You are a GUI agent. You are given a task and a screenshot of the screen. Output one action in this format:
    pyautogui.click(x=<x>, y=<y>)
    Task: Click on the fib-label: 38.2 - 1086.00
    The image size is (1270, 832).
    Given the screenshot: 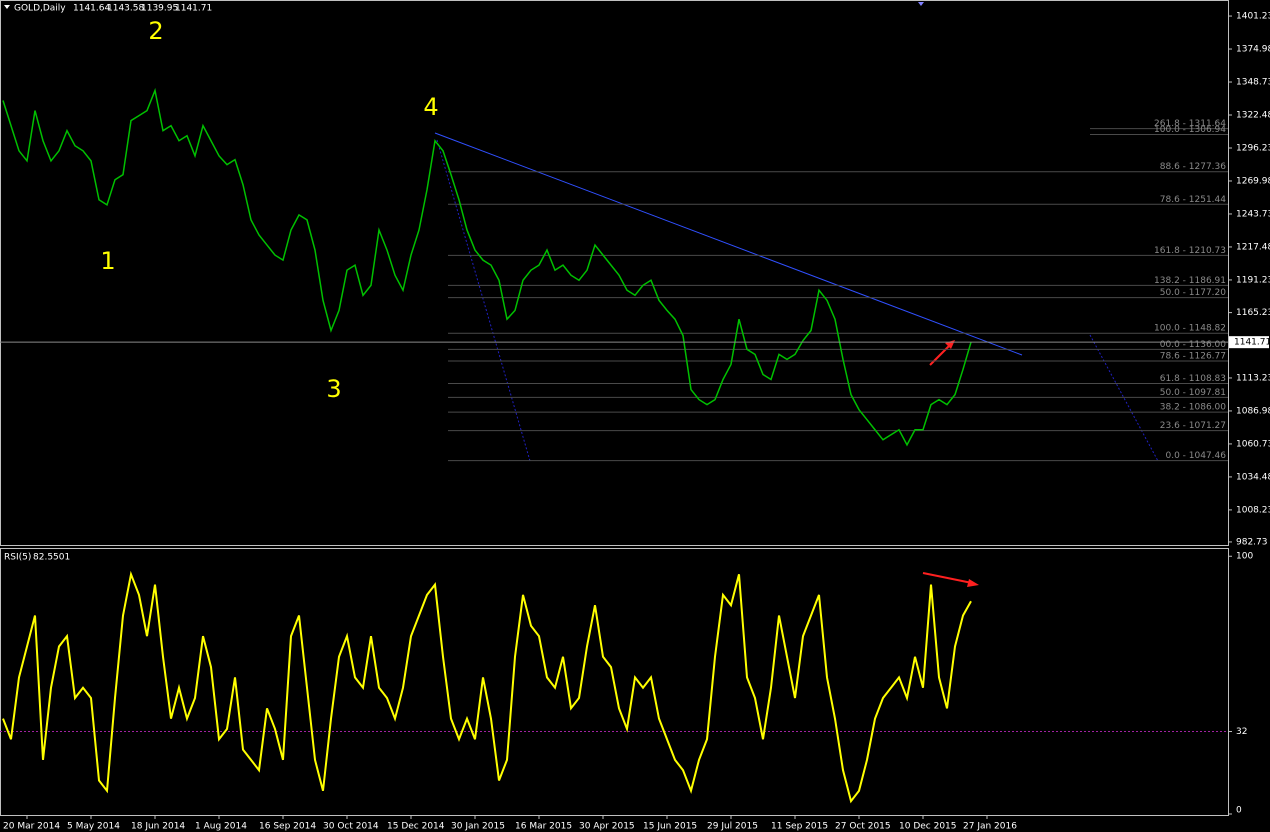 What is the action you would take?
    pyautogui.click(x=1193, y=408)
    